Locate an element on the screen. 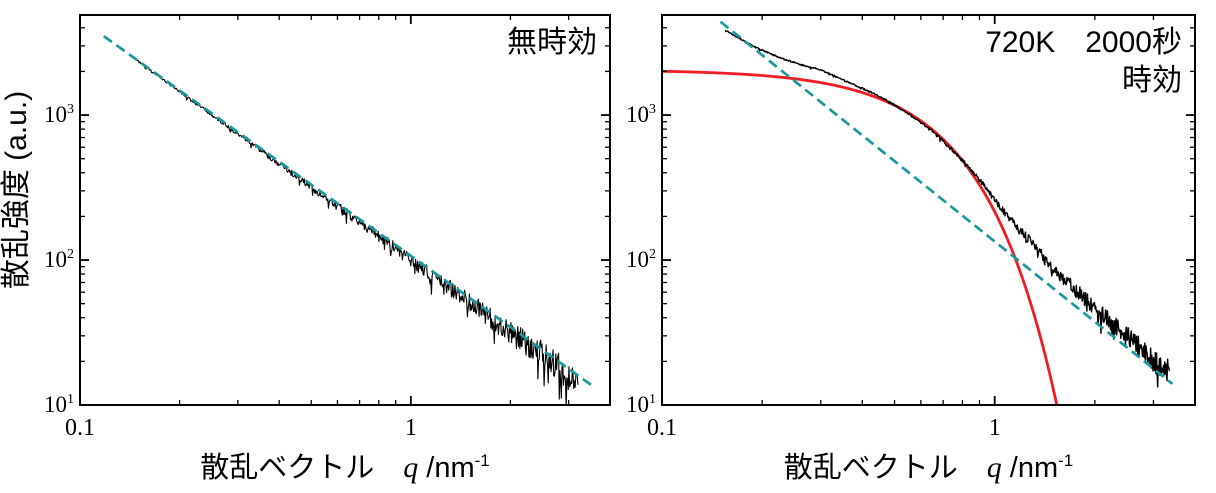 The image size is (1216, 493). y-axis-label: 散乱強度 (a.u.) is located at coordinates (16, 190).